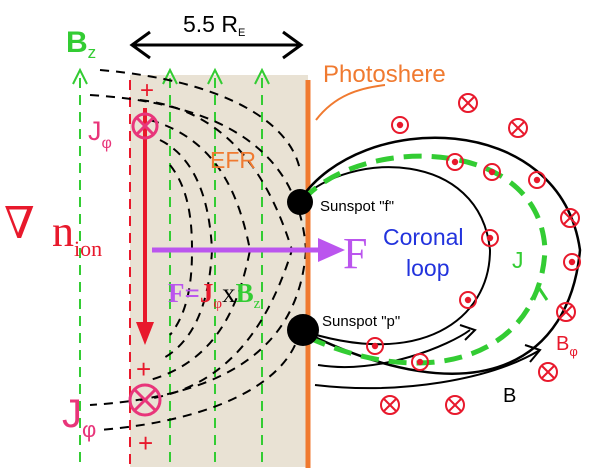 This screenshot has width=606, height=475. Describe the element at coordinates (567, 346) in the screenshot. I see `b-phi-label: Bφ` at that location.